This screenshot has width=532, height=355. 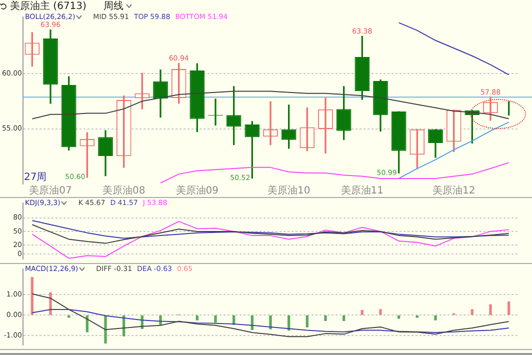 I want to click on chart-title: 美原油主 (6713), so click(x=48, y=6).